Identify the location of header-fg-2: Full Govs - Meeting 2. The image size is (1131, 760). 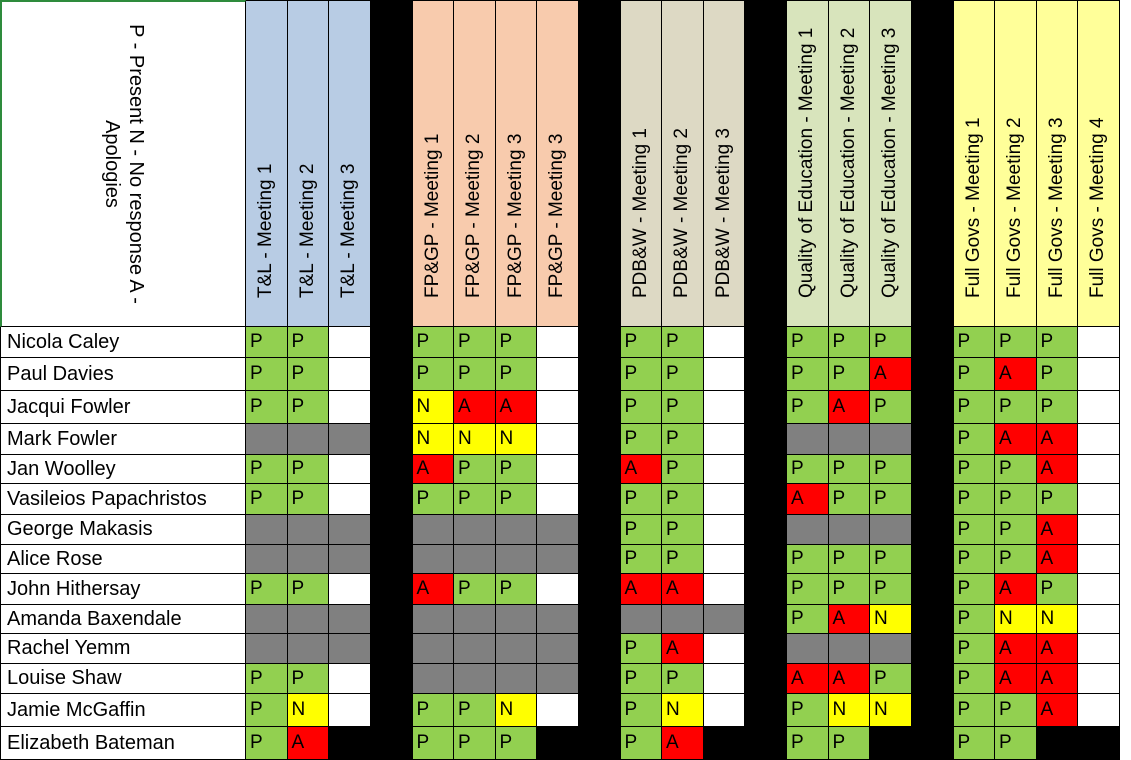
(1016, 163).